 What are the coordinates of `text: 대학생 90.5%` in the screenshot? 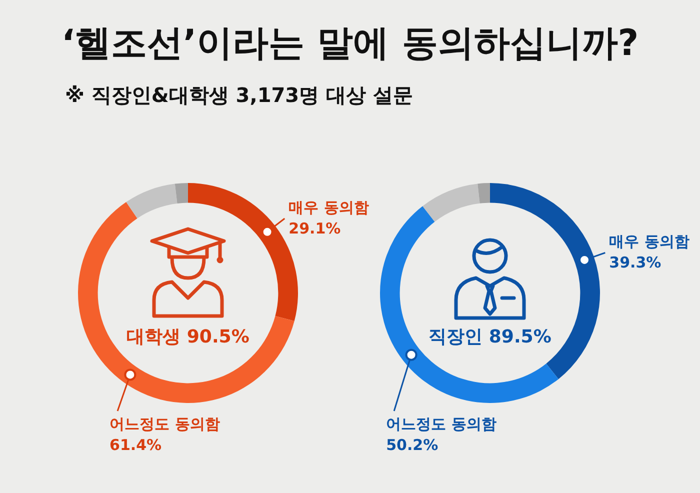 It's located at (188, 337).